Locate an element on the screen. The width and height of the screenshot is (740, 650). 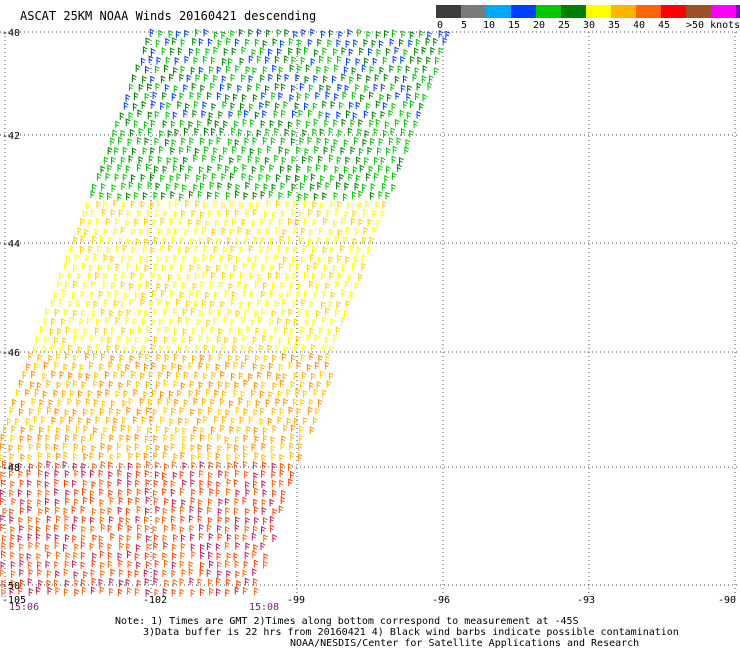
time-label: 15:06 is located at coordinates (24, 607).